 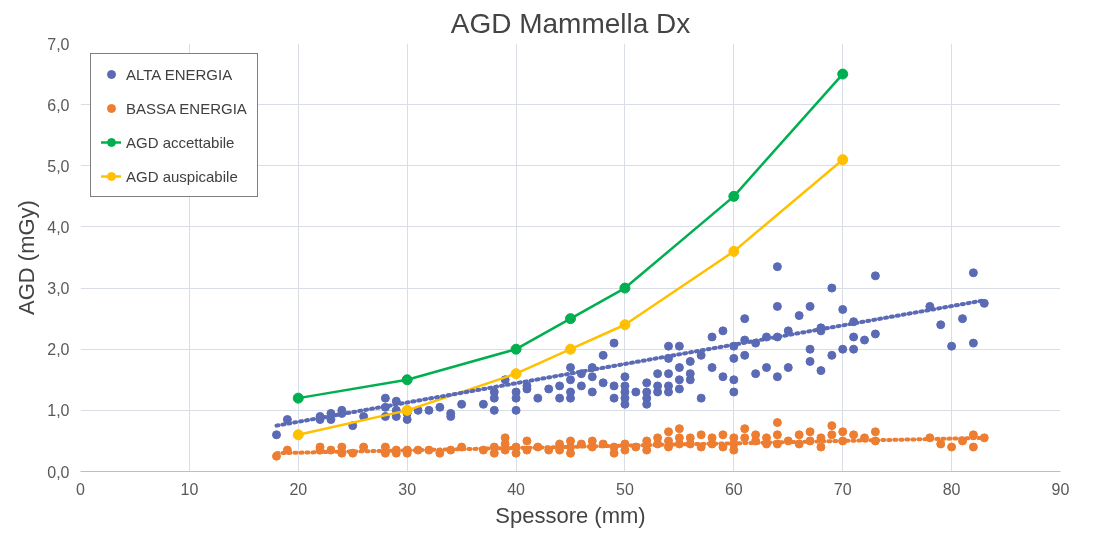 What do you see at coordinates (58, 411) in the screenshot?
I see `y-tick-label: 1,0` at bounding box center [58, 411].